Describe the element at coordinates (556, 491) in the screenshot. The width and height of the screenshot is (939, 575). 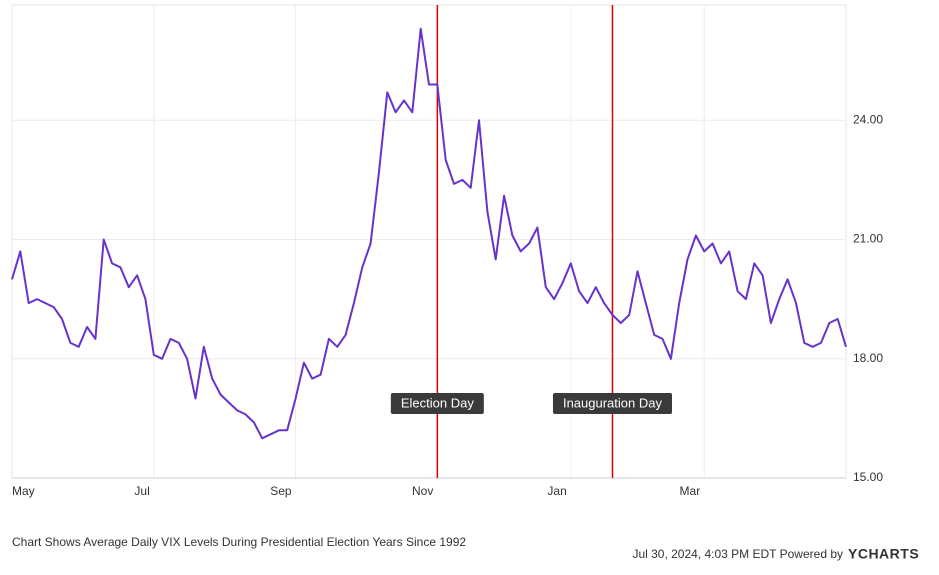
I see `x-tick-label: Jan` at that location.